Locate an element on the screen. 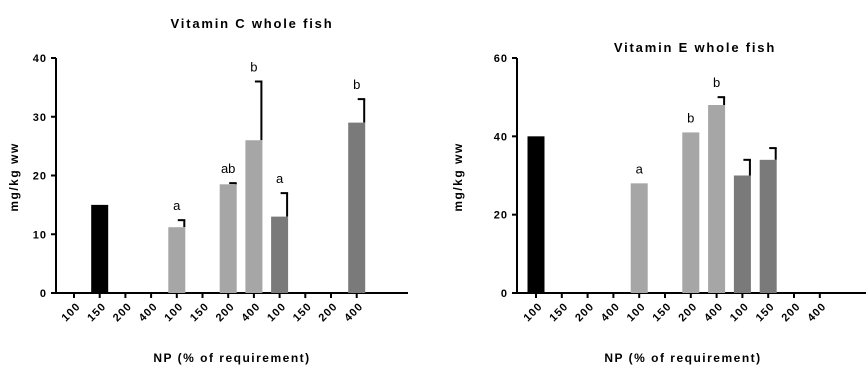  significance-label: ab is located at coordinates (228, 168).